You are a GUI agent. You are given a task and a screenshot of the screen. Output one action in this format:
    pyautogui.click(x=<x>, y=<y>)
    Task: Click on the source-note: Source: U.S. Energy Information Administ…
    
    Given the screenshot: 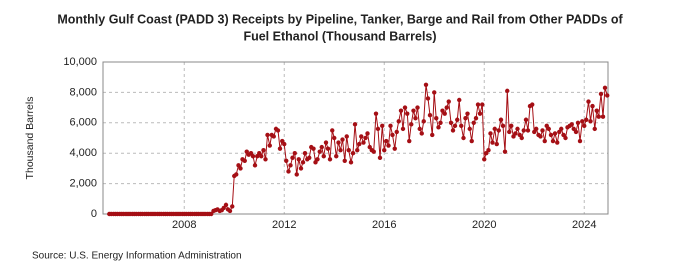 What is the action you would take?
    pyautogui.click(x=137, y=256)
    